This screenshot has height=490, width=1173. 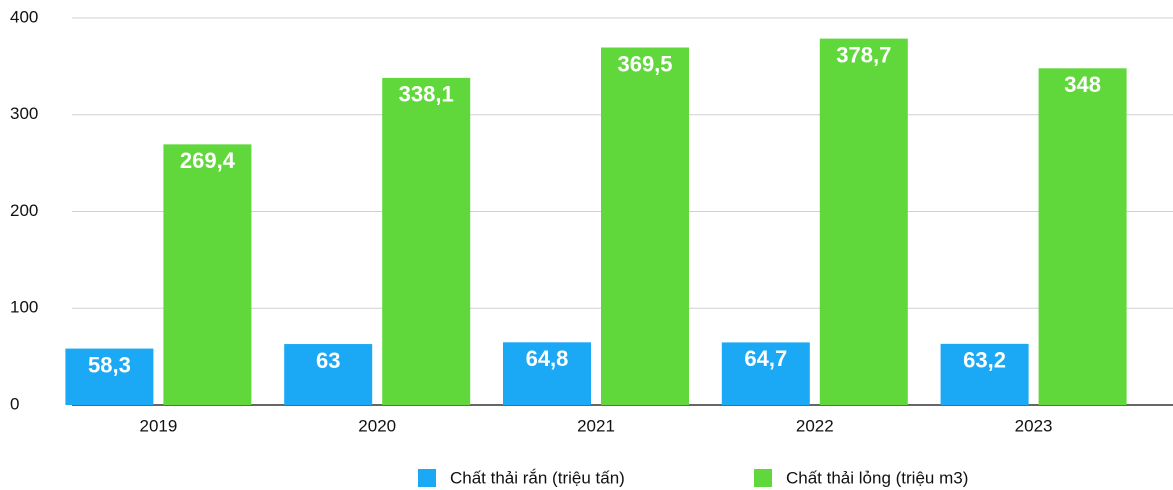 I want to click on data-label: 369,5, so click(x=644, y=63).